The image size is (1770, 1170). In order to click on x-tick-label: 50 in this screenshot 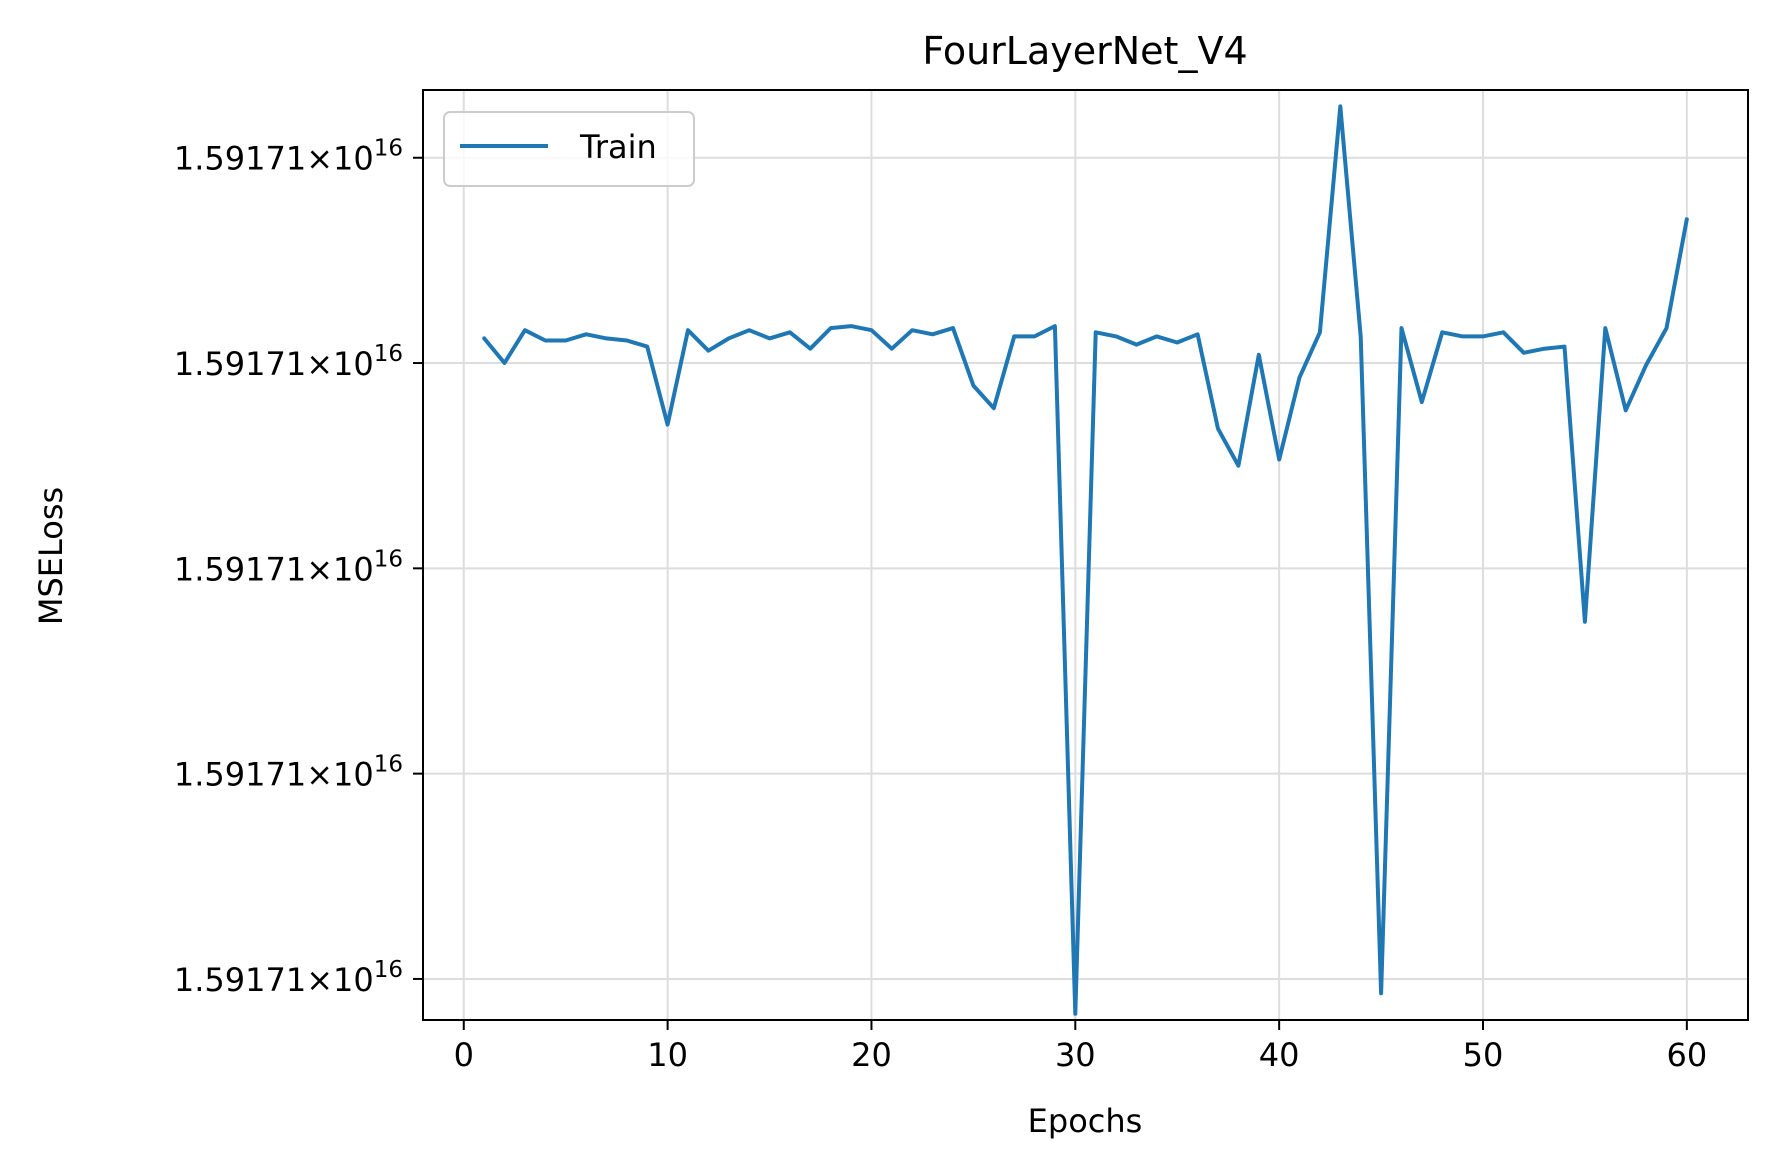, I will do `click(1483, 1055)`.